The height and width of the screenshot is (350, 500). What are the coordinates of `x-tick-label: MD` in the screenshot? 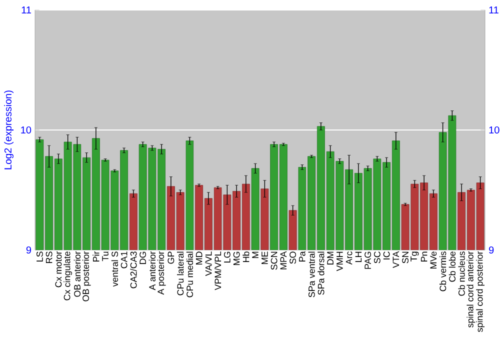 It's located at (199, 258).